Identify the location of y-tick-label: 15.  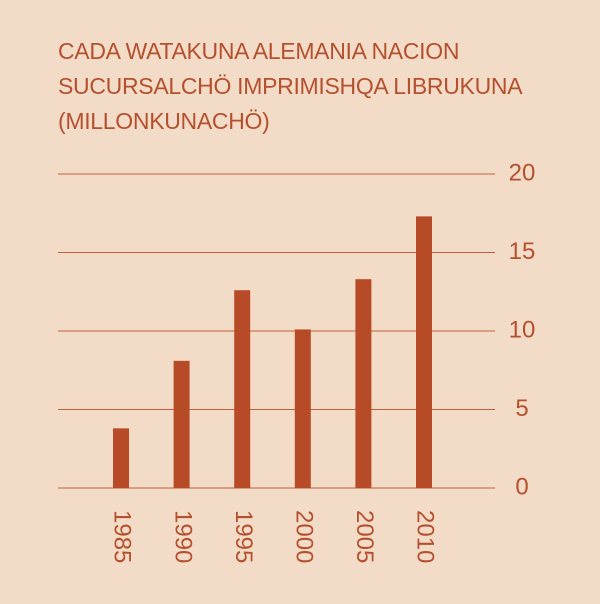
(522, 251).